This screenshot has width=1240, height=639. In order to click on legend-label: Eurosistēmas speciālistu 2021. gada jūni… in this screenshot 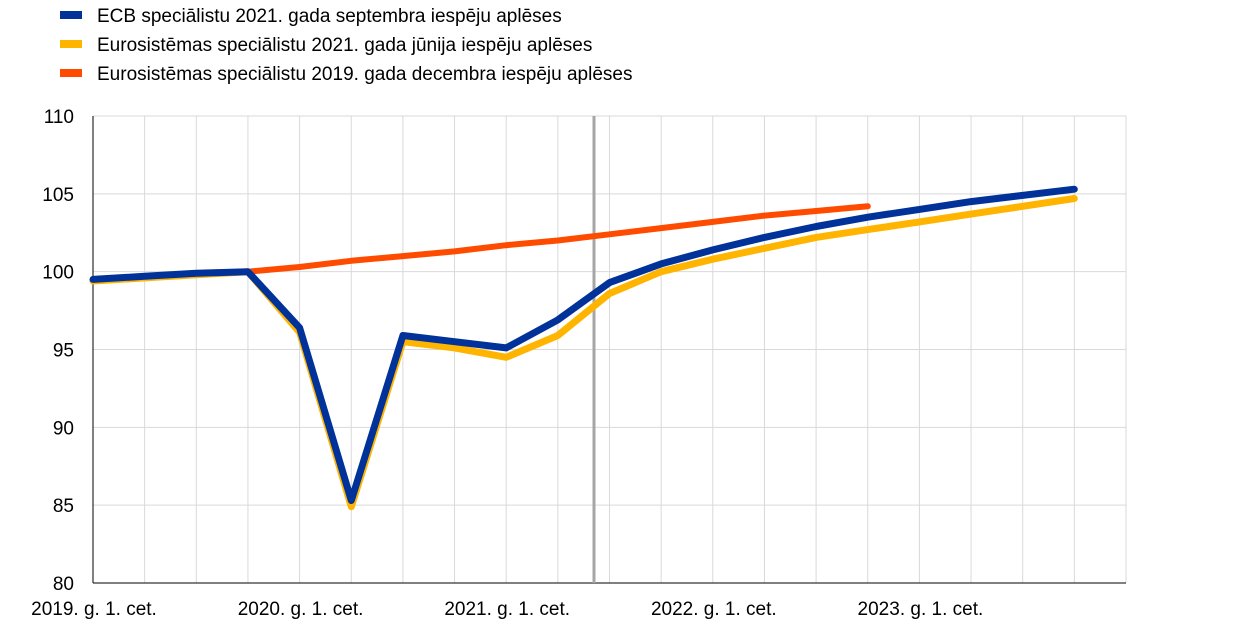, I will do `click(344, 45)`.